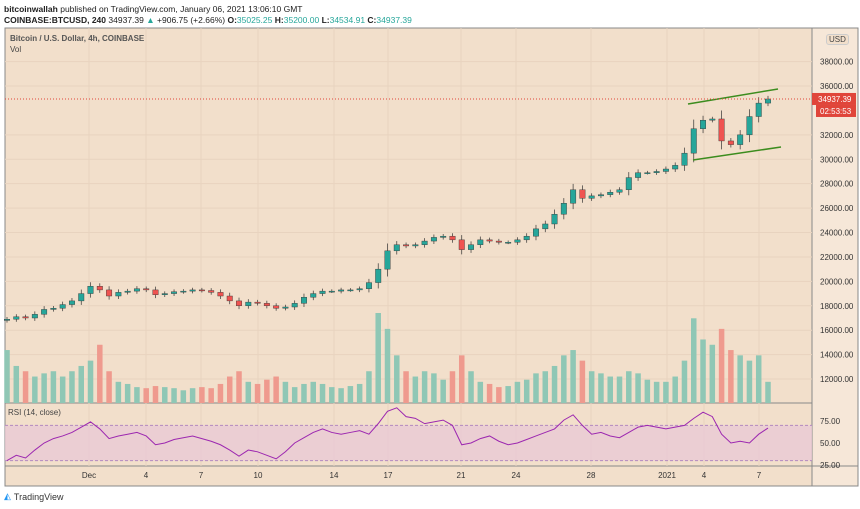 The width and height of the screenshot is (860, 509). What do you see at coordinates (408, 443) in the screenshot?
I see `rsi-band` at bounding box center [408, 443].